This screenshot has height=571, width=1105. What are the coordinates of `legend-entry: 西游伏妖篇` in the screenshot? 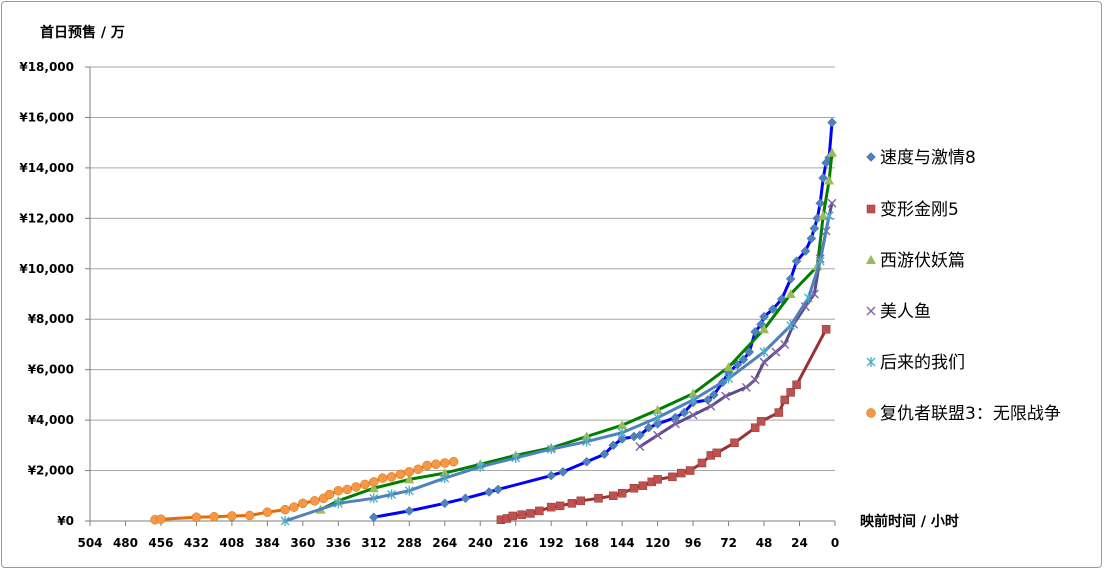 It's located at (915, 261).